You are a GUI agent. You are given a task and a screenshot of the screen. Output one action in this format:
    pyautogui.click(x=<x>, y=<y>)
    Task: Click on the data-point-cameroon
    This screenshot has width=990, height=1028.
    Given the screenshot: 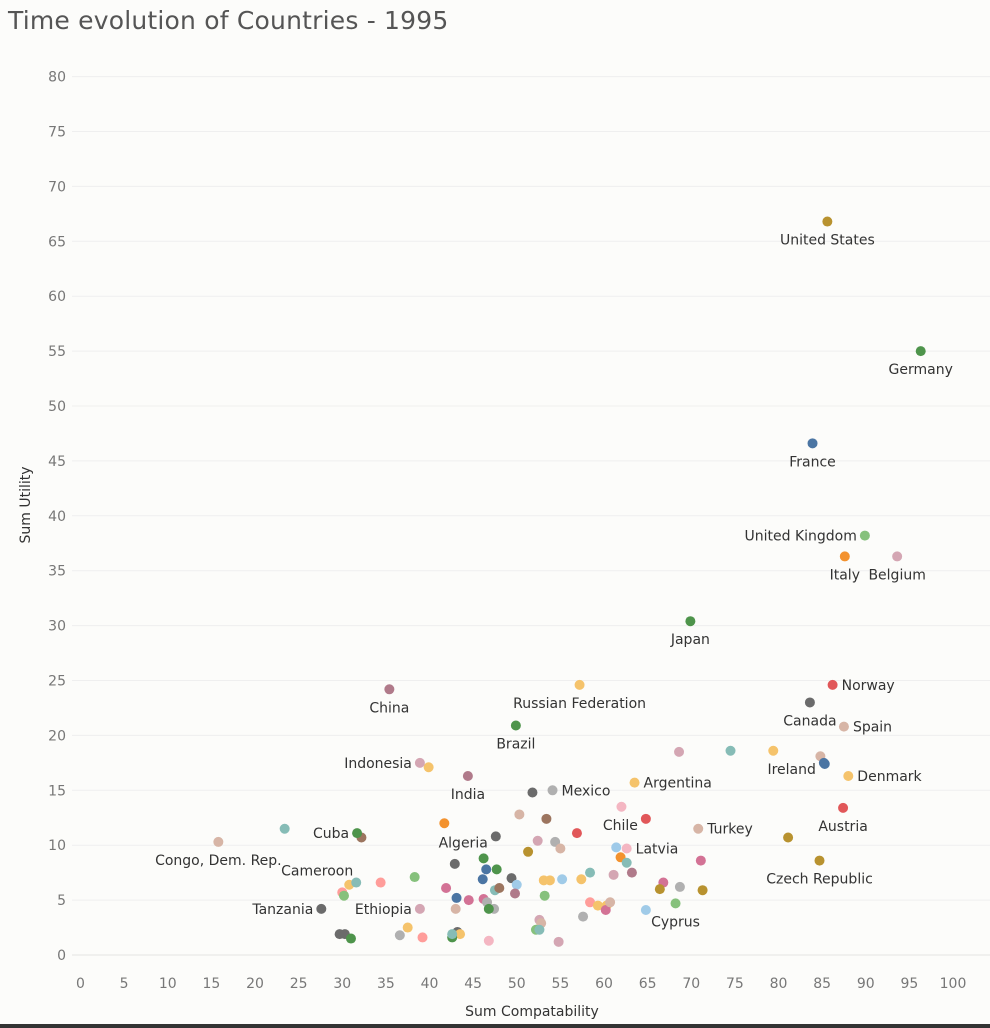 What is the action you would take?
    pyautogui.click(x=356, y=882)
    